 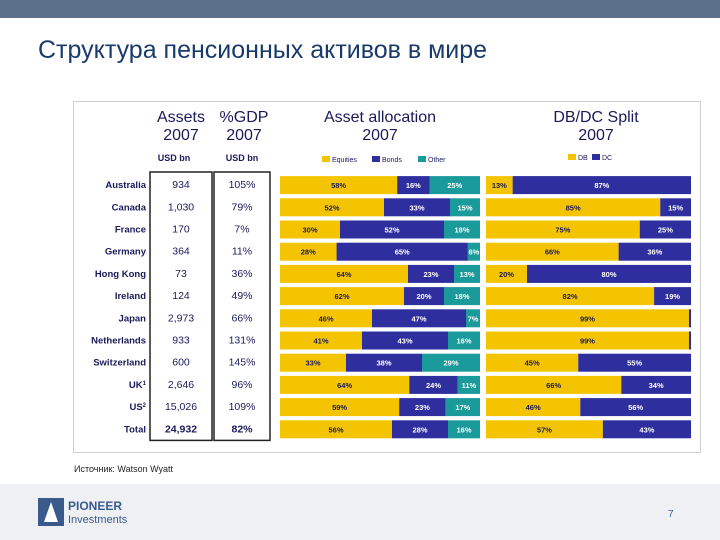 What do you see at coordinates (135, 429) in the screenshot?
I see `country-label: Total` at bounding box center [135, 429].